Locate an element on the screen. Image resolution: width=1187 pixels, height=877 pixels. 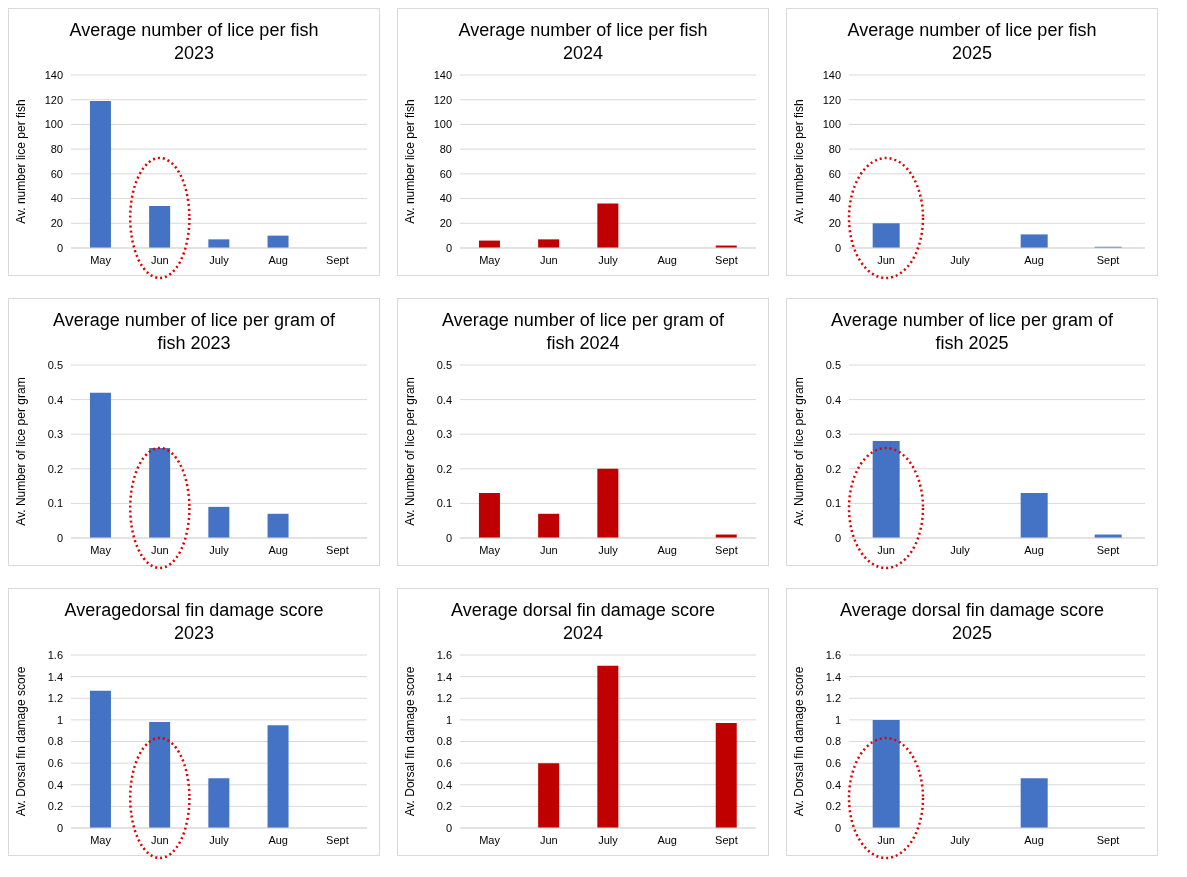
y-tick-label: 60 is located at coordinates (834, 173).